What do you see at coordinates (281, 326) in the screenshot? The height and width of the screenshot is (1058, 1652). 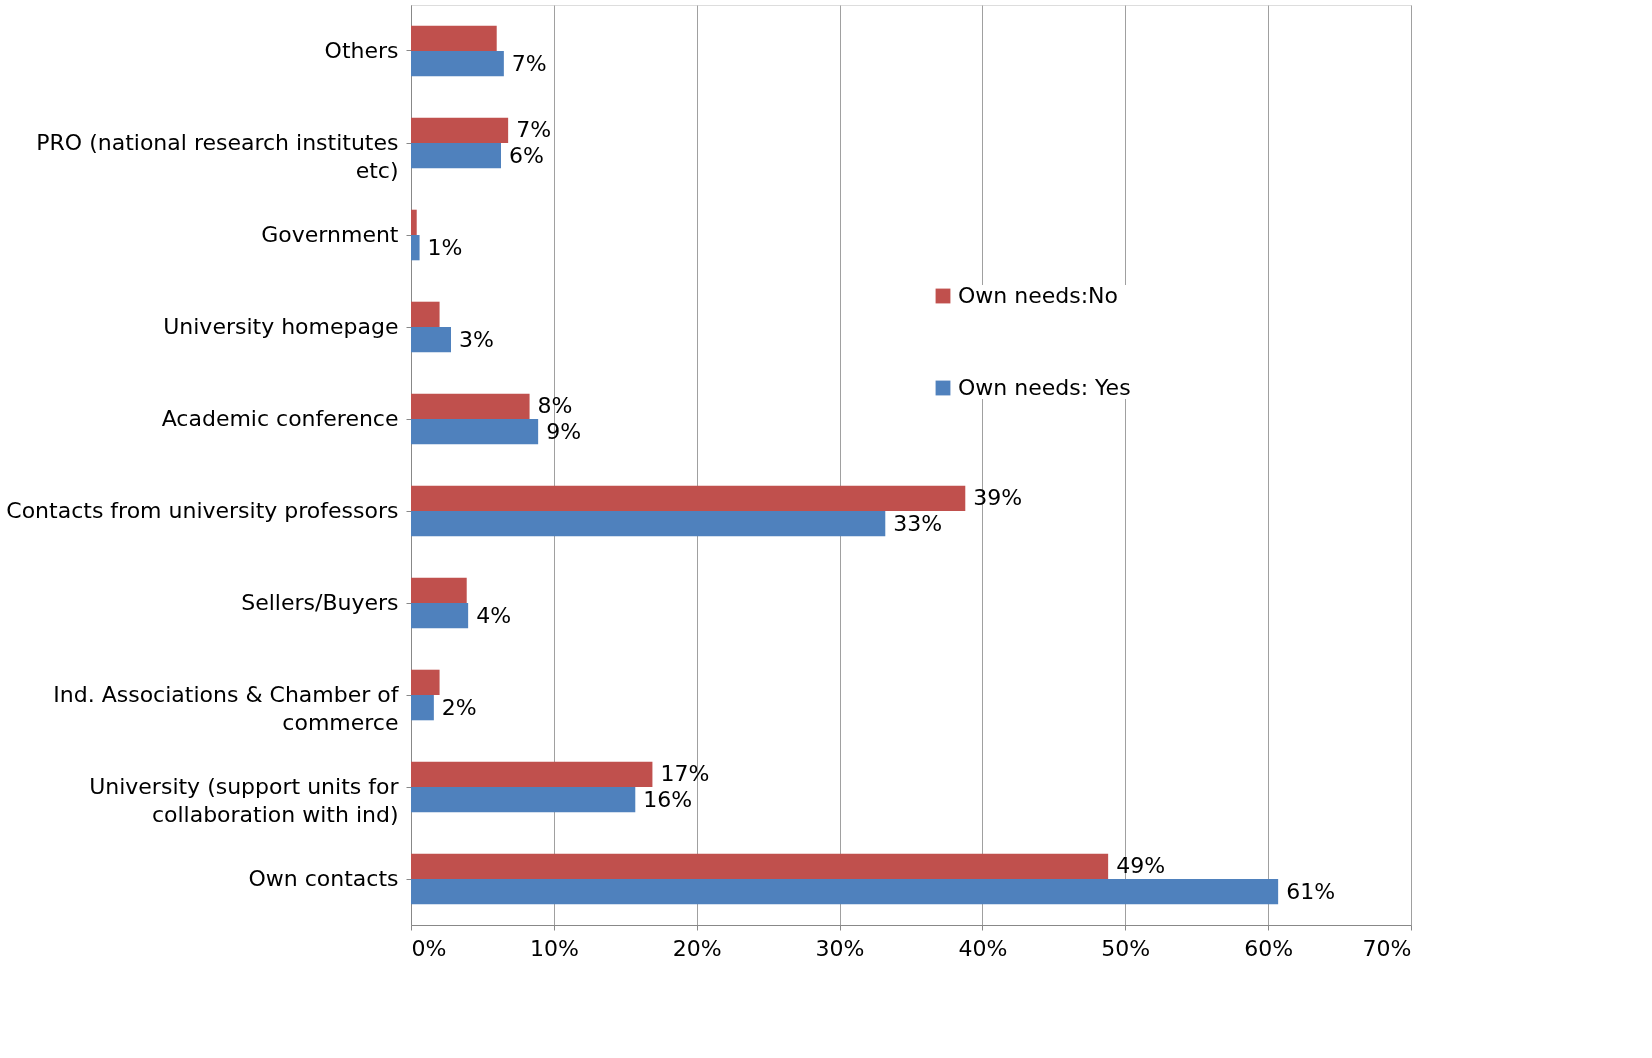 I see `y-tick-label: University homepage` at bounding box center [281, 326].